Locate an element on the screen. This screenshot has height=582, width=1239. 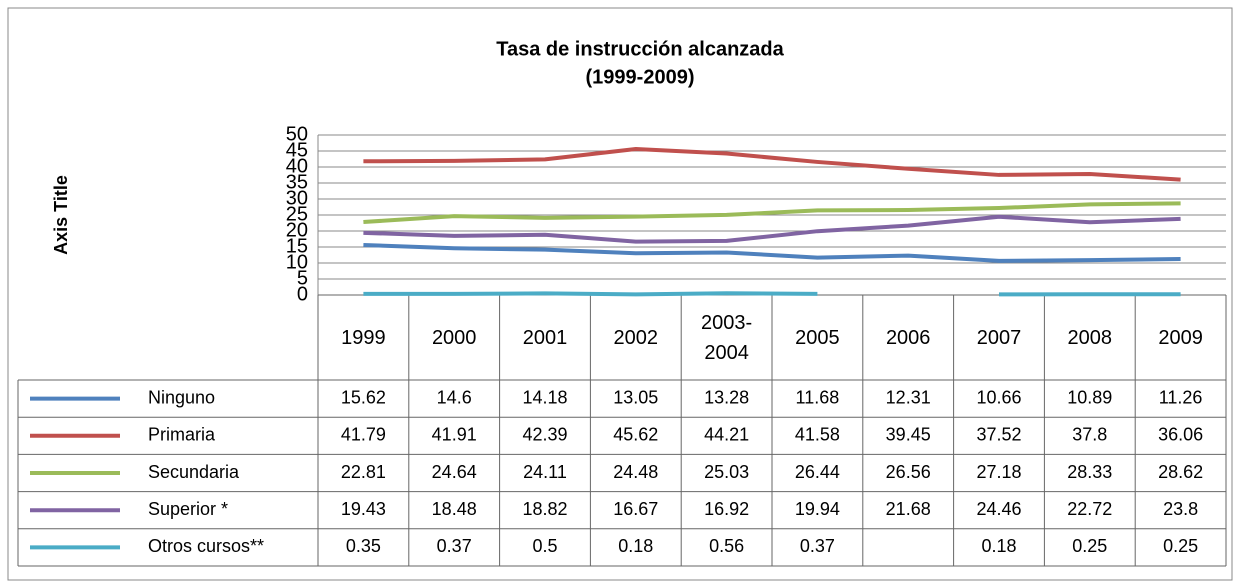
table-value: 41.58 is located at coordinates (817, 435).